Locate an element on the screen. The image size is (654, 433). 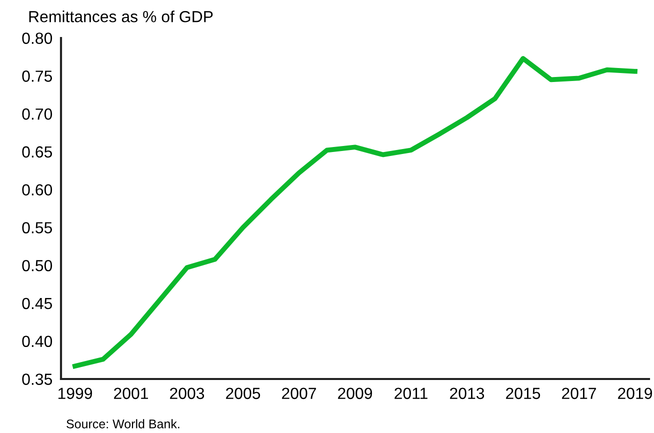
x-tick-label: 2001 is located at coordinates (131, 394).